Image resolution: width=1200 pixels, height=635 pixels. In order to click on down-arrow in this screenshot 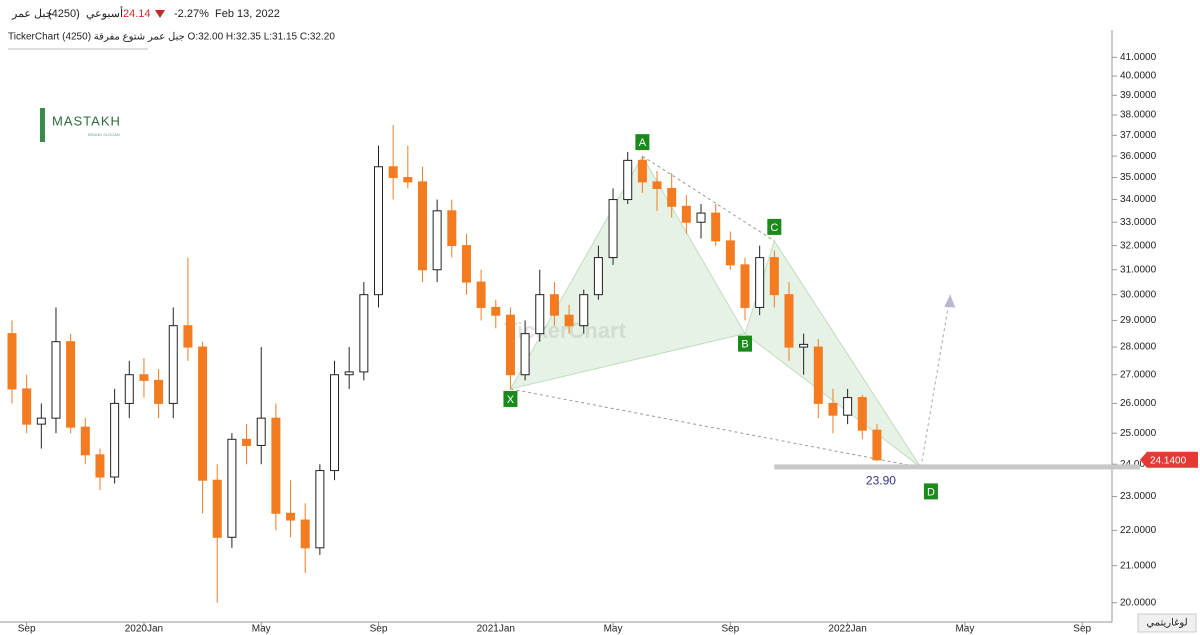, I will do `click(160, 14)`.